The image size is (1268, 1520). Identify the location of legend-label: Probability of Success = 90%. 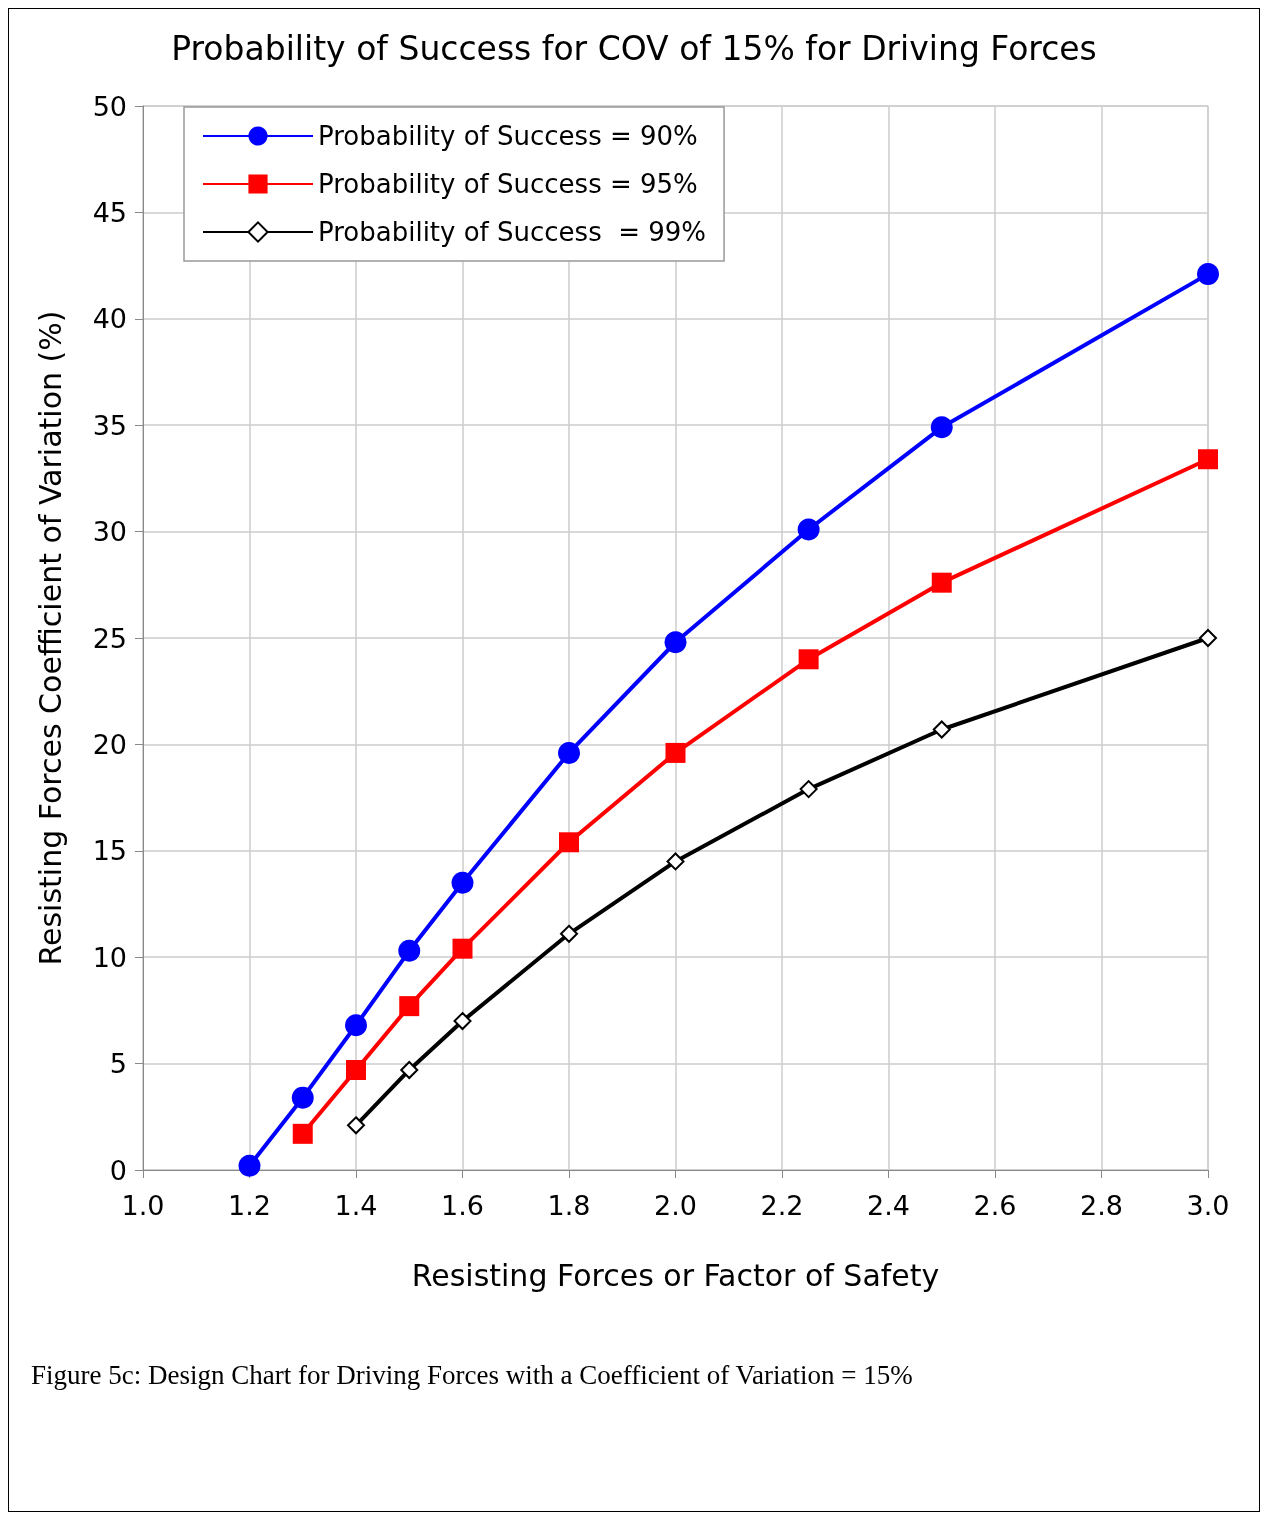
(508, 136).